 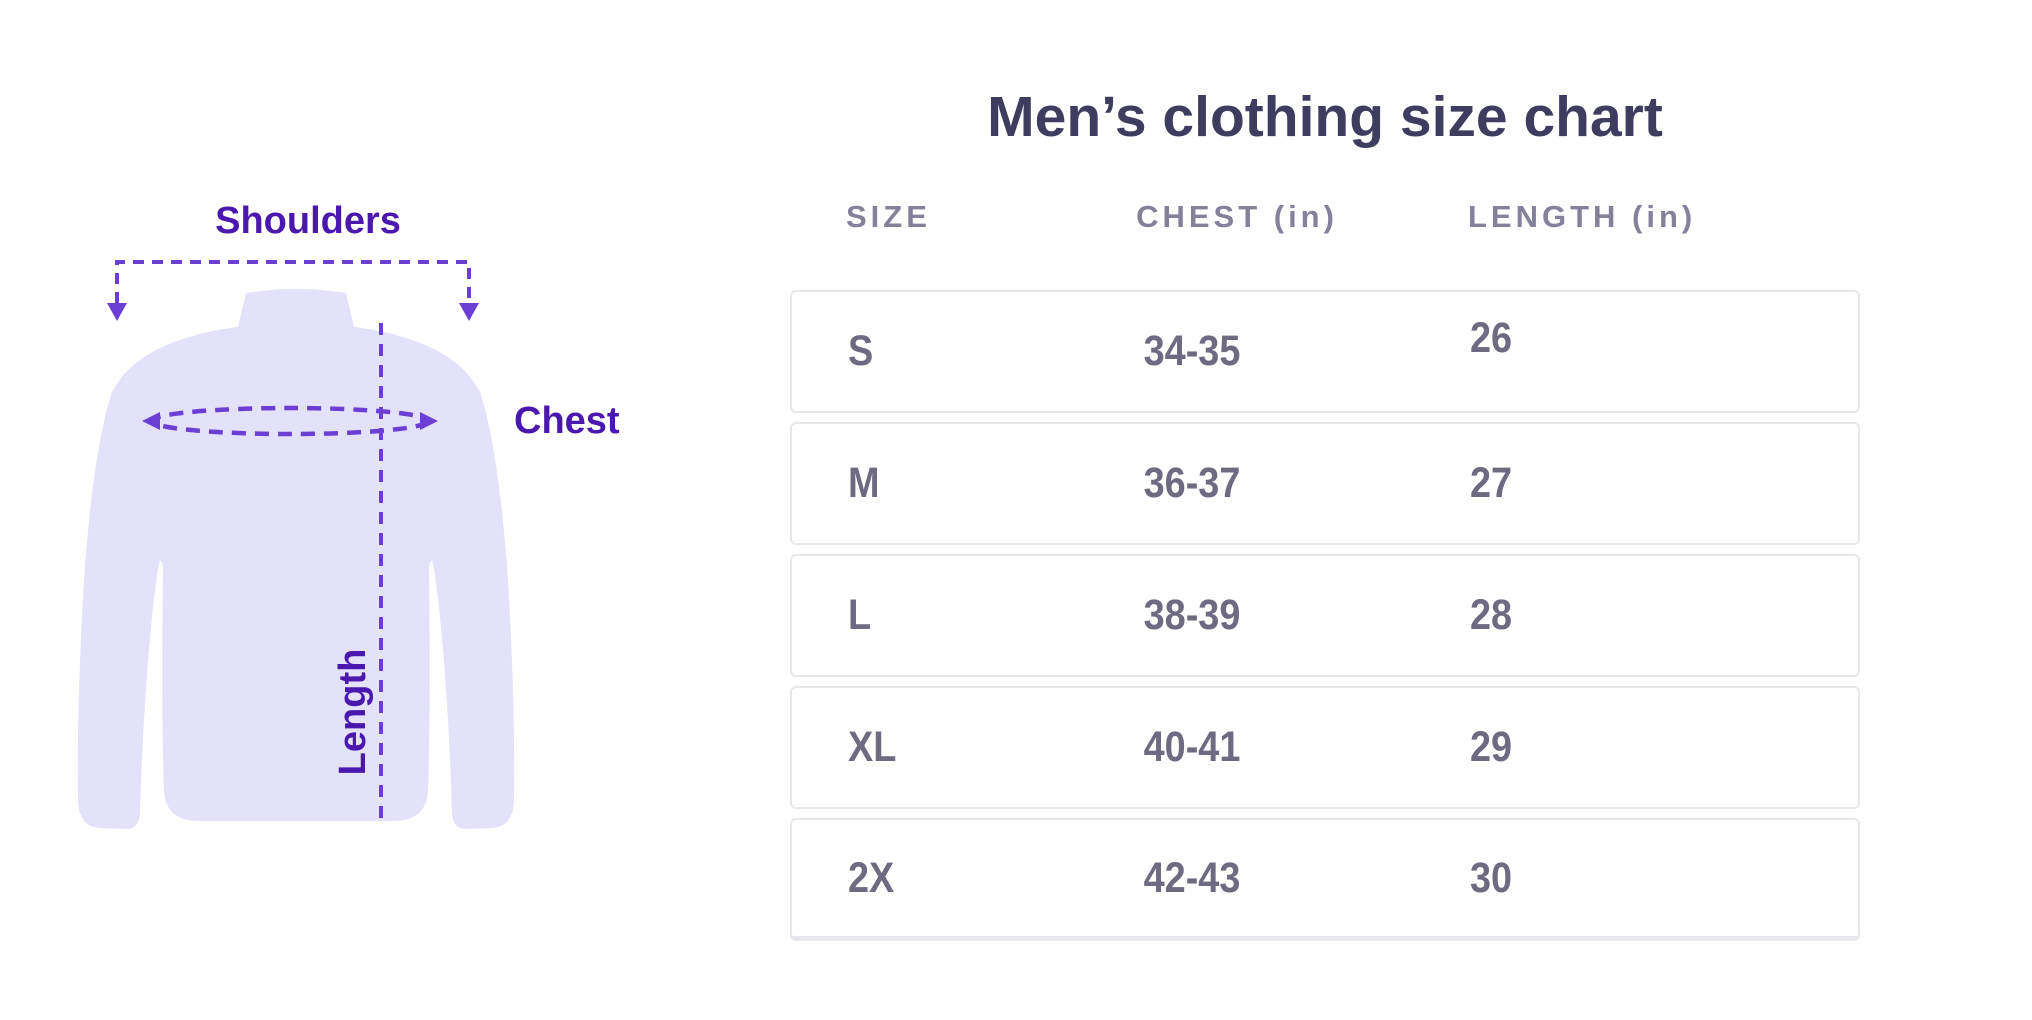 I want to click on shoulders-label: Shoulders, so click(x=308, y=221).